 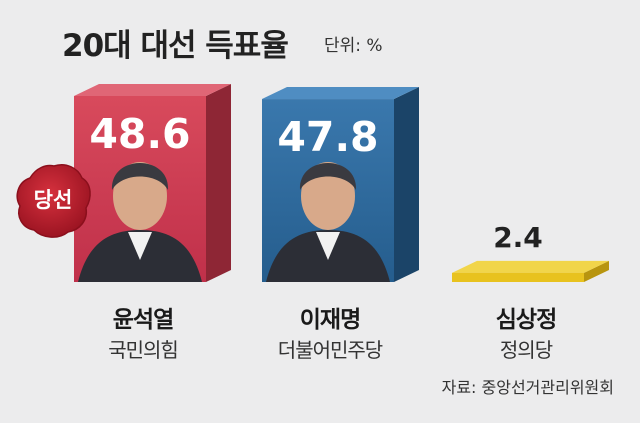 I want to click on bar-sim, so click(x=518, y=277).